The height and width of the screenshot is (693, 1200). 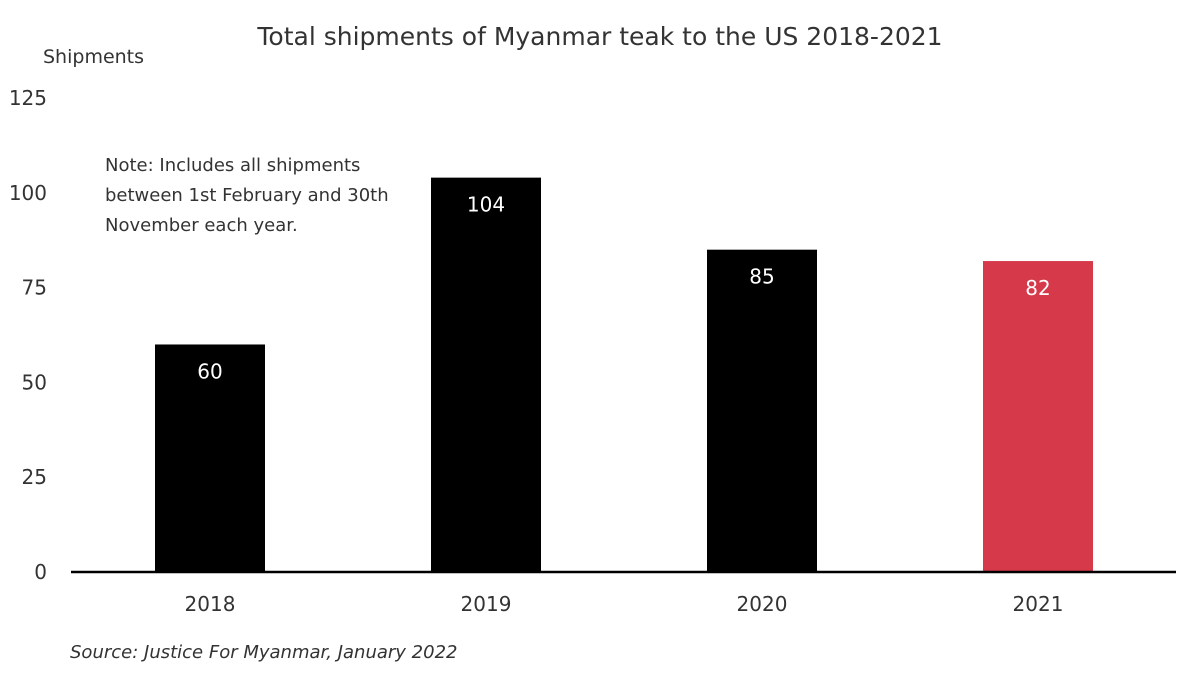 What do you see at coordinates (486, 205) in the screenshot?
I see `data-label: 104` at bounding box center [486, 205].